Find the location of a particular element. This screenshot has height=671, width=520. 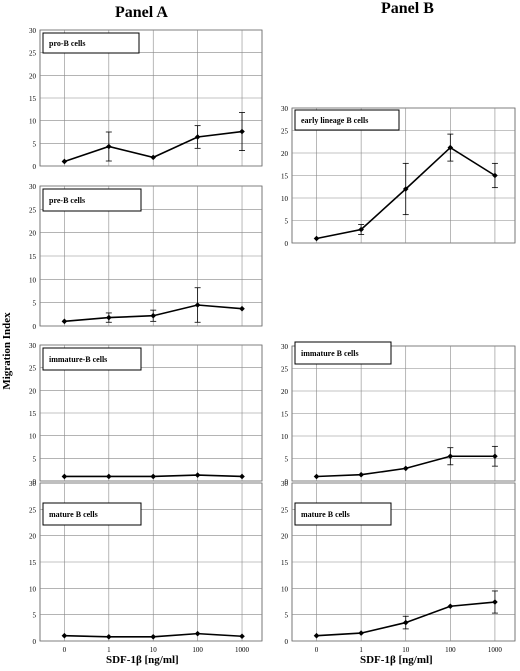

x-tick-label: 0 is located at coordinates (65, 650).